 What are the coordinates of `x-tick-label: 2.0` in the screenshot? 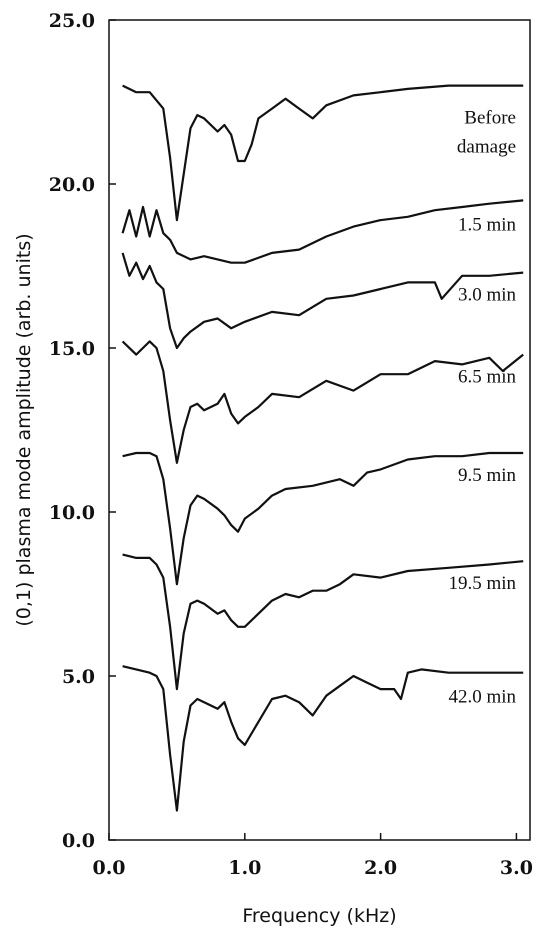 It's located at (380, 868).